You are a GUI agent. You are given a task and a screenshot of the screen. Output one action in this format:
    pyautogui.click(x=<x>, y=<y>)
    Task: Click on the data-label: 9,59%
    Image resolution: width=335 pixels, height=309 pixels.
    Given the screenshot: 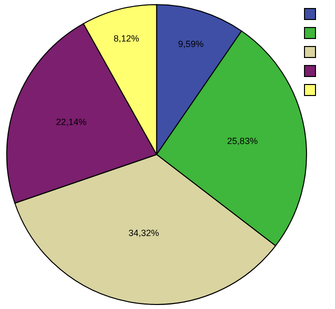 What is the action you would take?
    pyautogui.click(x=191, y=44)
    